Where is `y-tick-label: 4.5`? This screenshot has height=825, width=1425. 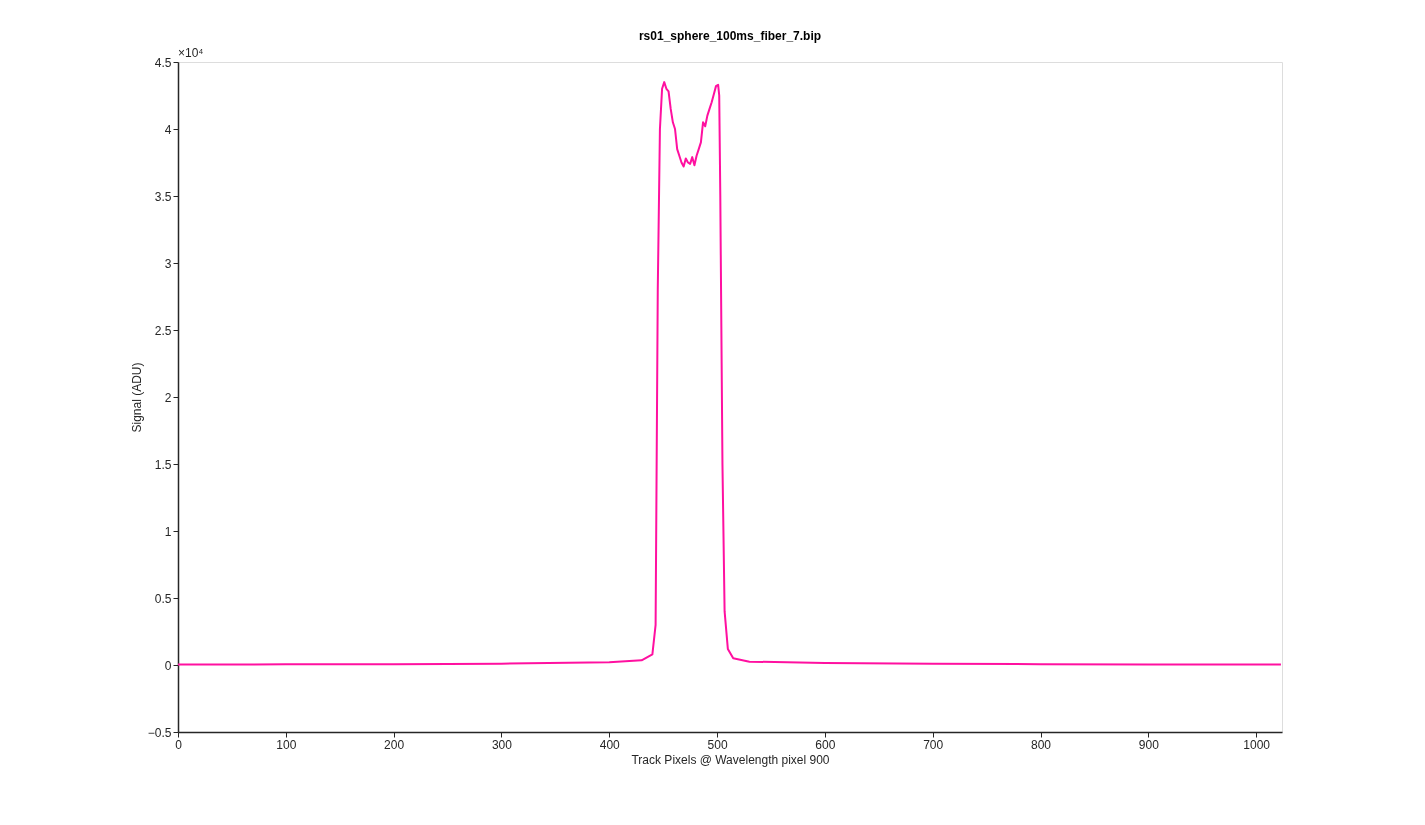 y-tick-label: 4.5 is located at coordinates (163, 62).